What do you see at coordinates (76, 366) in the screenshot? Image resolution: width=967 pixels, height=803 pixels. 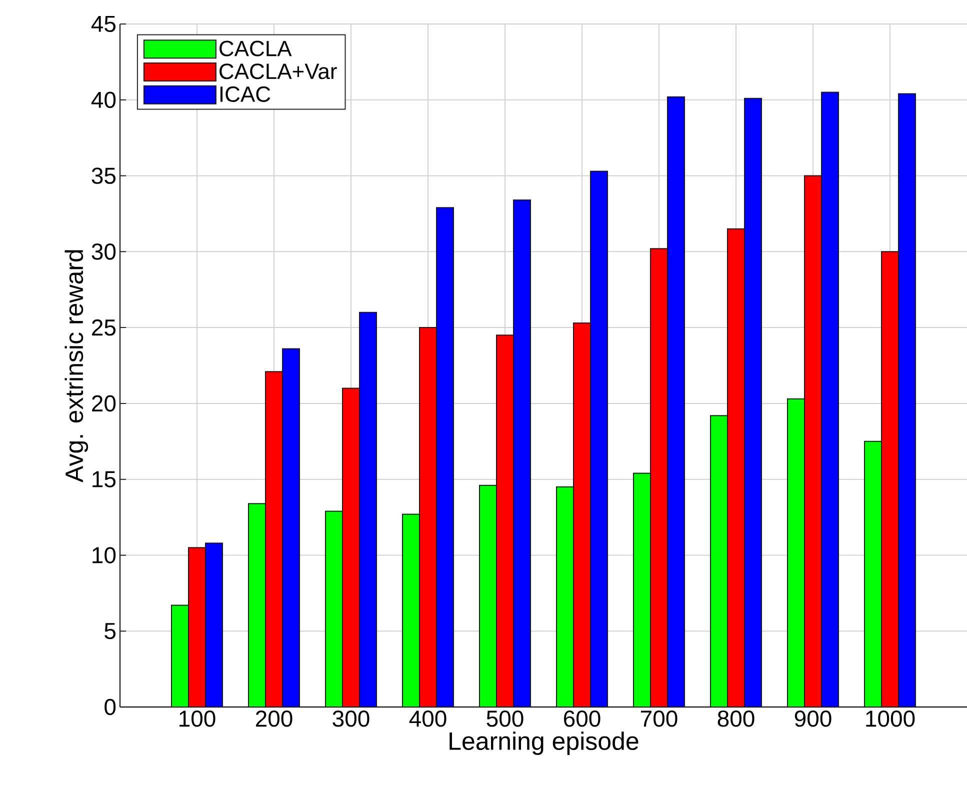 I see `y-axis-title: Avg. extrinsic reward` at bounding box center [76, 366].